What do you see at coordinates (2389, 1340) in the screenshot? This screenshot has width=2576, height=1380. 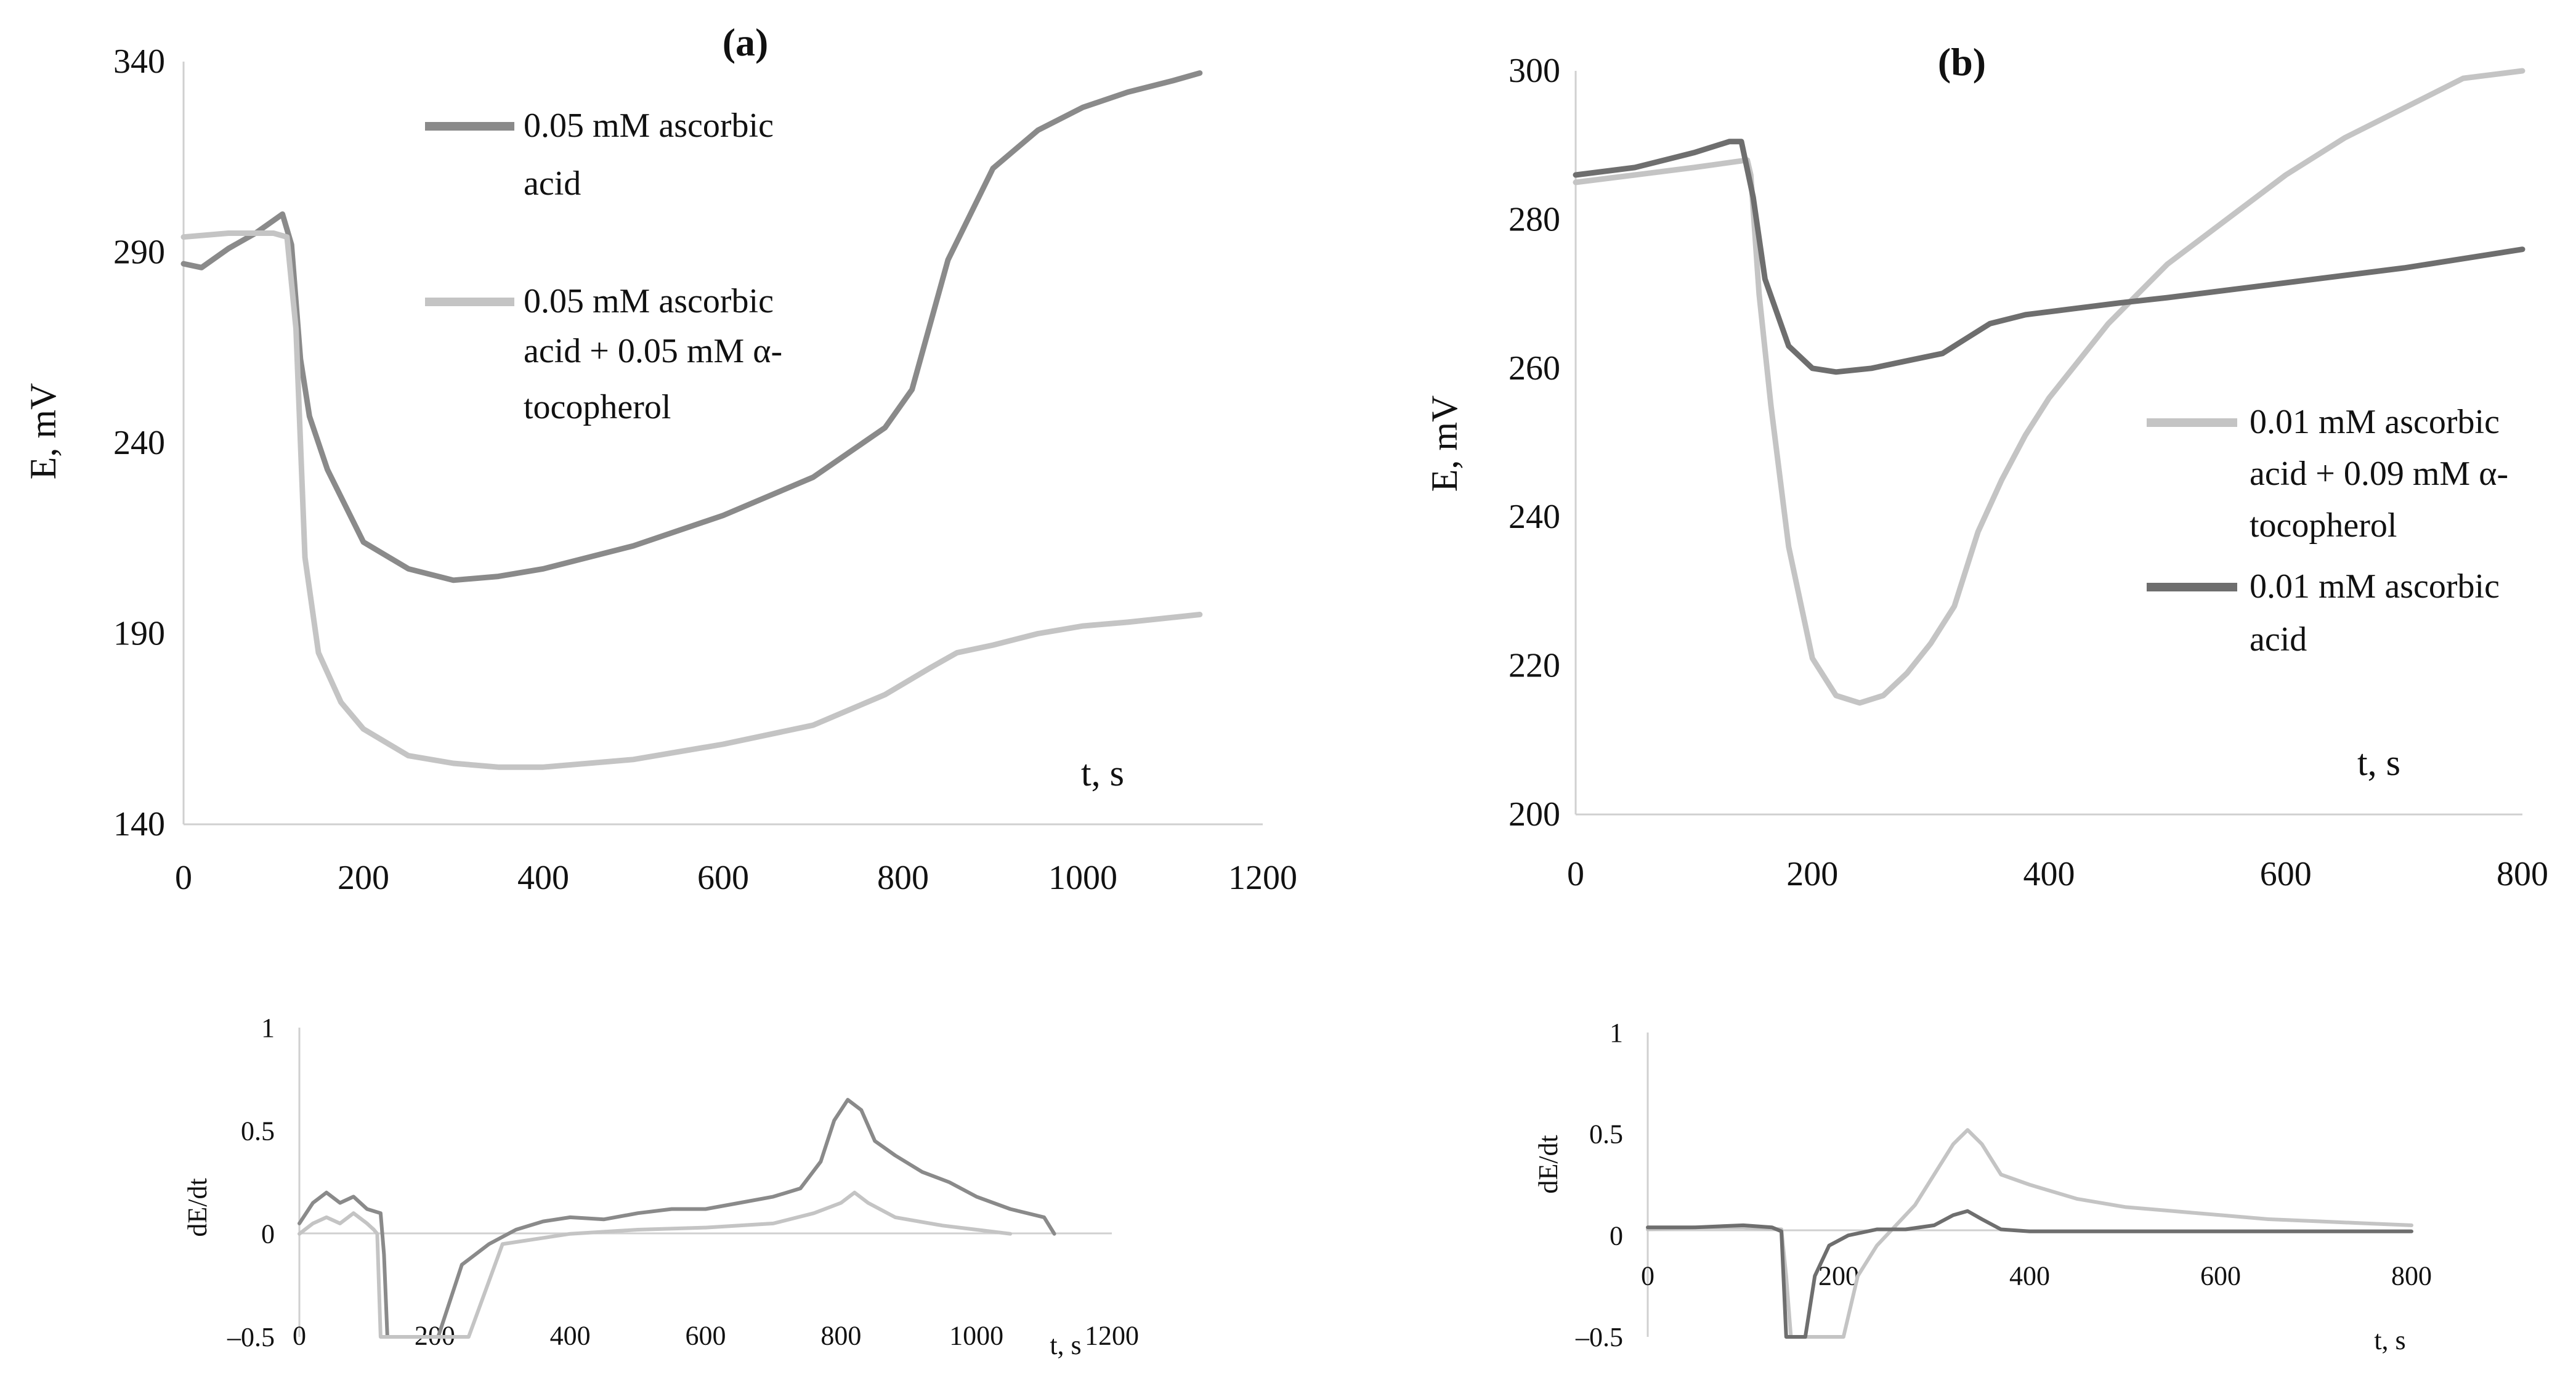 I see `b-deriv-x-axis-title: t, s` at bounding box center [2389, 1340].